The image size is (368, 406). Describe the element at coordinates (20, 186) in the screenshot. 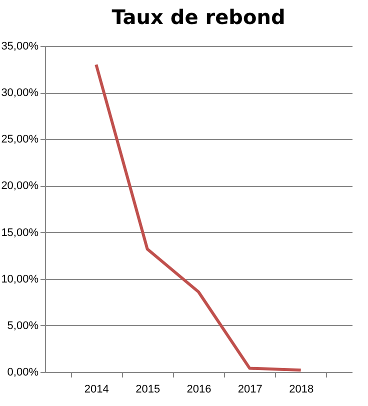

I see `y-tick-label: 20,00%` at that location.